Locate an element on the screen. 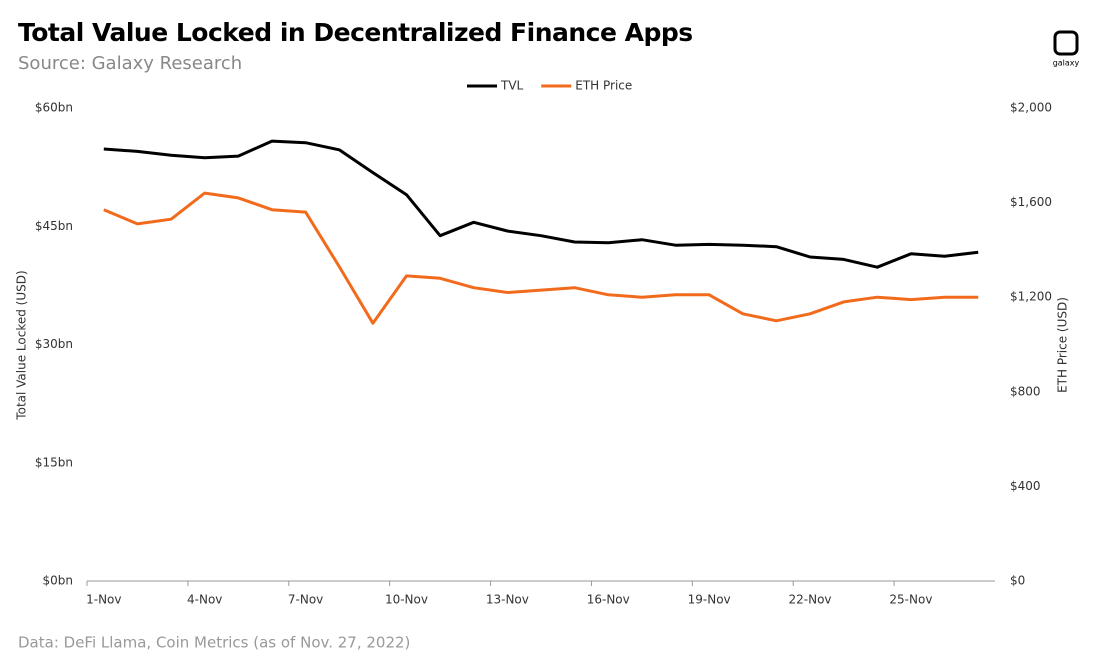  y2-tick-label: $400 is located at coordinates (1025, 486).